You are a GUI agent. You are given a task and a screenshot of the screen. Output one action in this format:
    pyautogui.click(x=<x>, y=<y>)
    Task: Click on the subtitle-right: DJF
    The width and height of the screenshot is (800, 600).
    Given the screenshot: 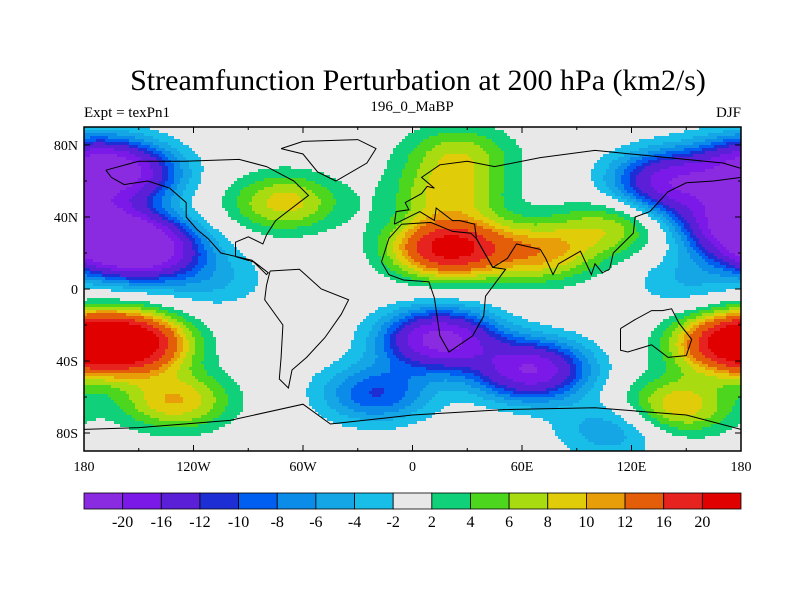 What is the action you would take?
    pyautogui.click(x=728, y=113)
    